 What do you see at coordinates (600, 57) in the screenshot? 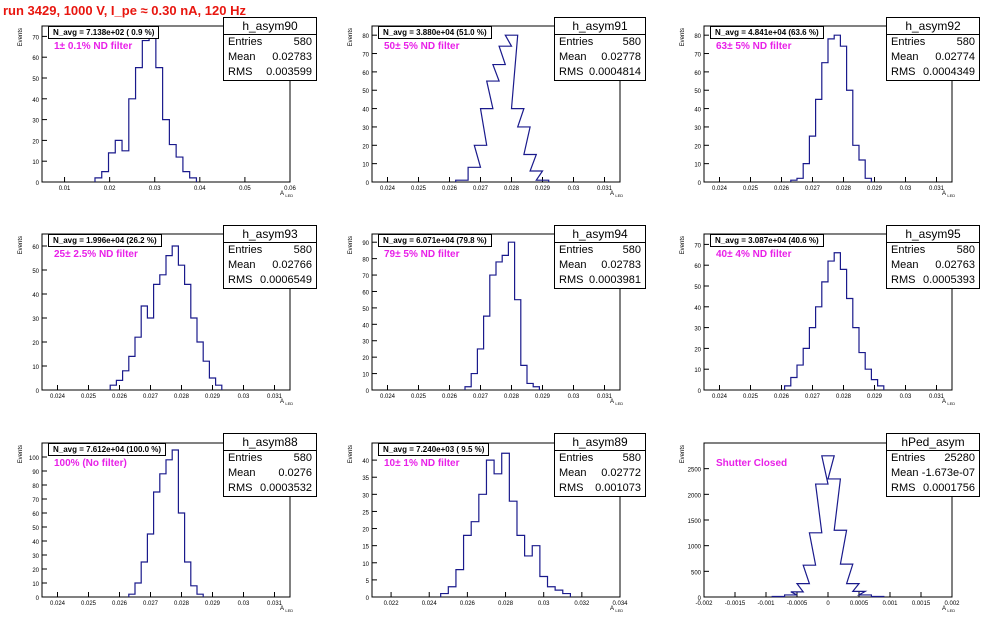
I see `stats-row-mean: Mean 0.02778` at bounding box center [600, 57].